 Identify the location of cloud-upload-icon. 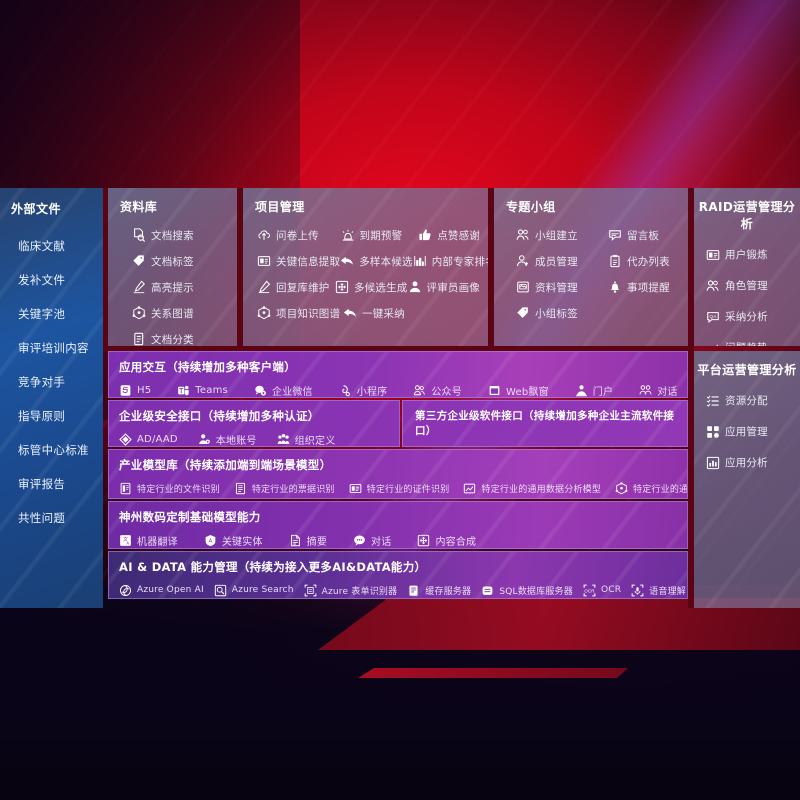
(264, 235).